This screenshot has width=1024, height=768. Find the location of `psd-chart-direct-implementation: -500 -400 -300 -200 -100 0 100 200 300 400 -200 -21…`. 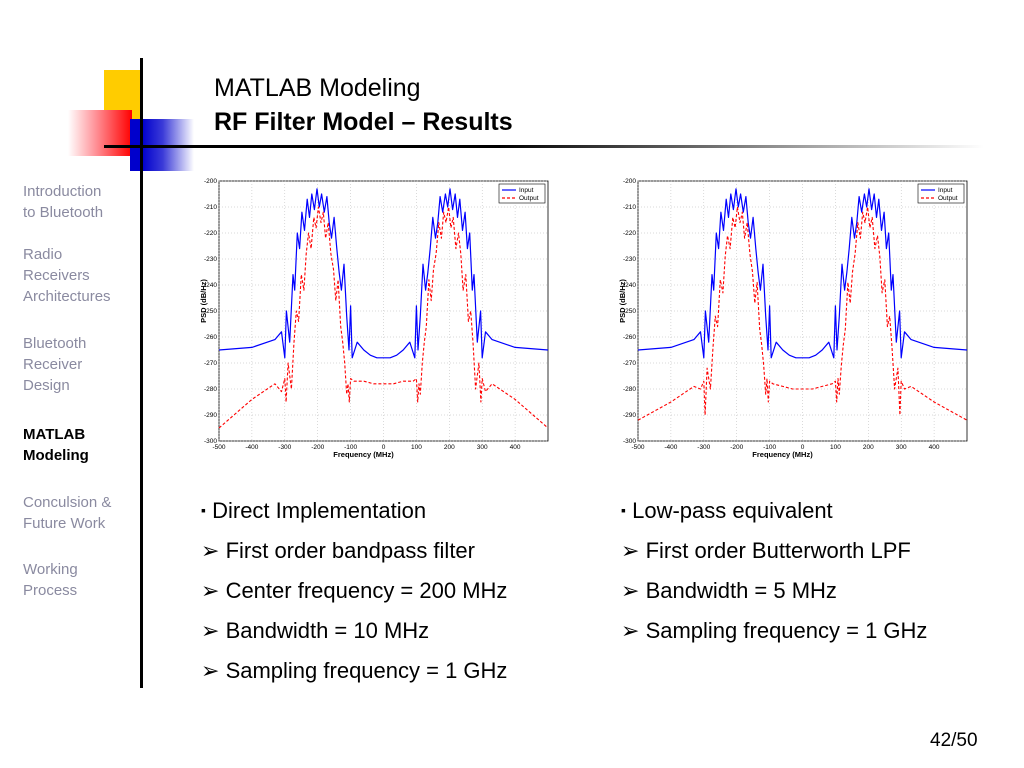

psd-chart-direct-implementation: -500 -400 -300 -200 -100 0 100 200 300 400 -200 -21… is located at coordinates (374, 318).